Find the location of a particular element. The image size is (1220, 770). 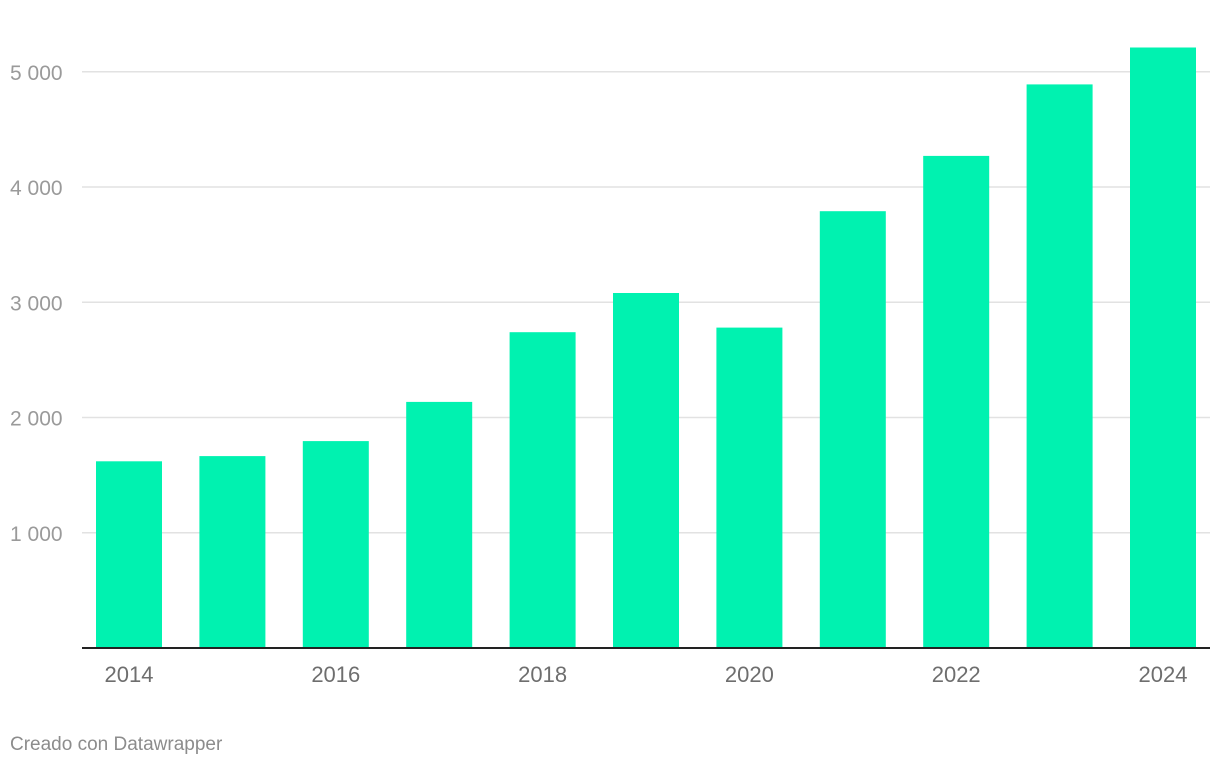

x-tick-label: 2016 is located at coordinates (335, 674).